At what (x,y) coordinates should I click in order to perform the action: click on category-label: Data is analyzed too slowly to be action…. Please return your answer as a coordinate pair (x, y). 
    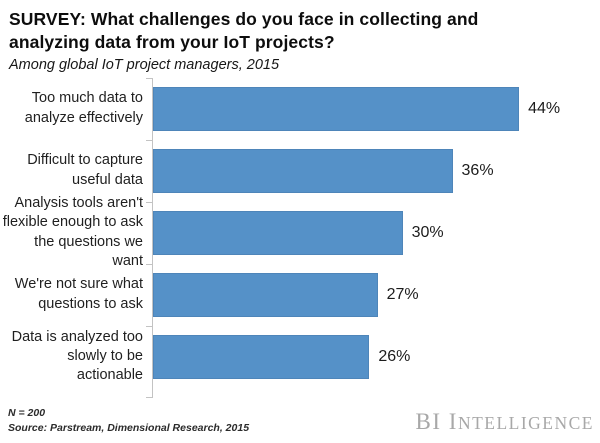
    Looking at the image, I should click on (77, 356).